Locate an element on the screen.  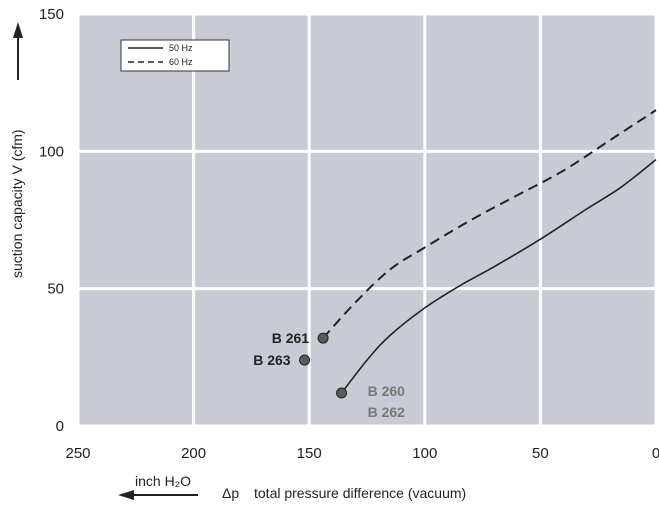
y-tick-label: 150 is located at coordinates (51, 14).